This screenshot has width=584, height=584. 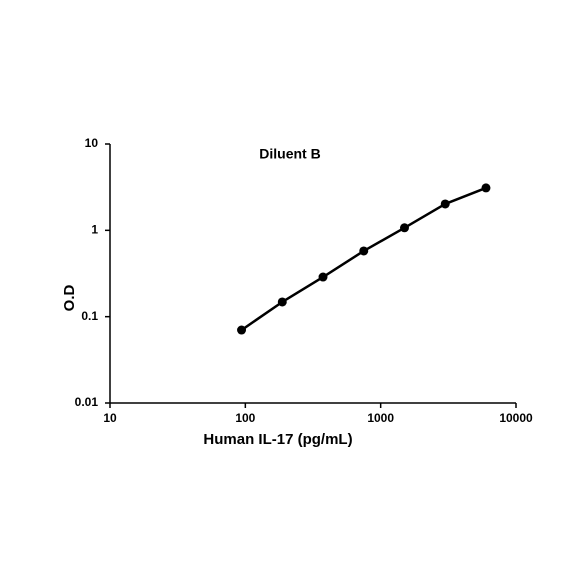 I want to click on y-tick-label: 10, so click(x=92, y=143).